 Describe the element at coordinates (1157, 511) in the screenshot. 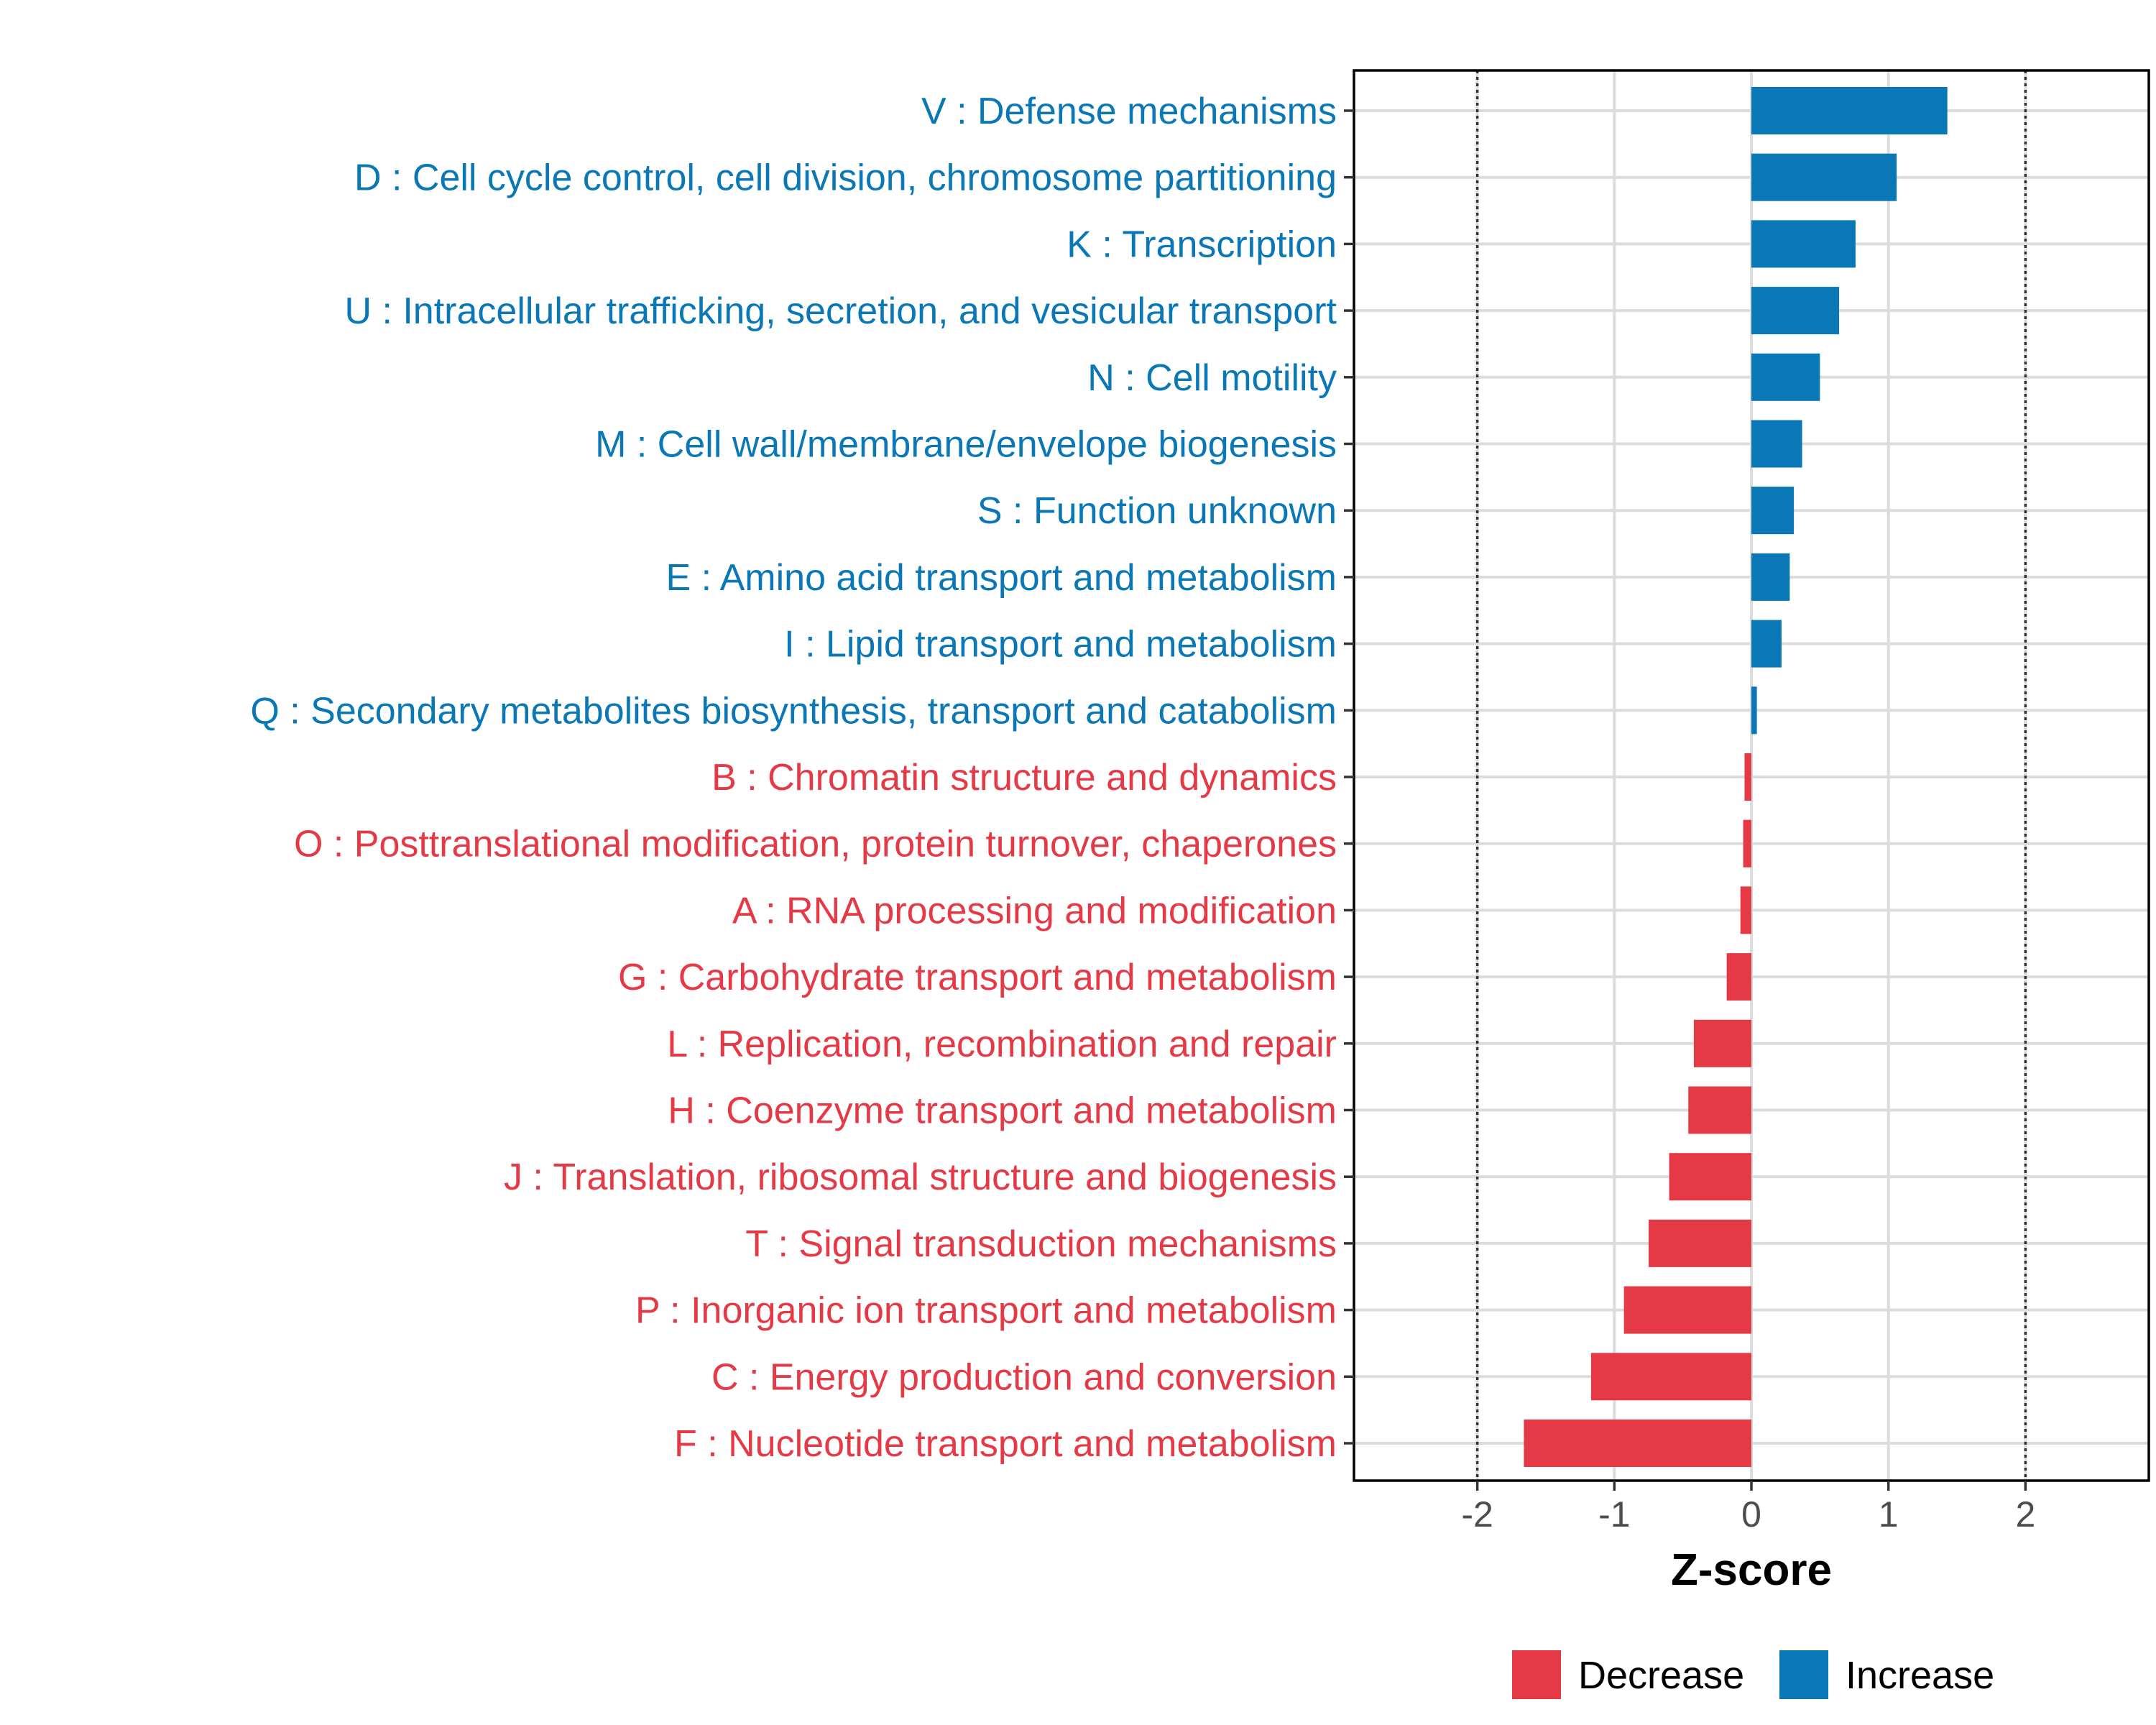

I see `category-label: S : Function unknown` at that location.